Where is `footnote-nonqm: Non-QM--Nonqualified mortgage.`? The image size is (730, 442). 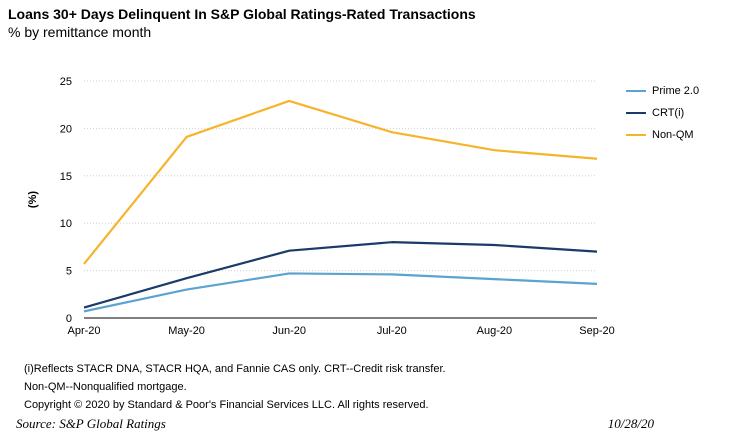
footnote-nonqm: Non-QM--Nonqualified mortgage. is located at coordinates (105, 387).